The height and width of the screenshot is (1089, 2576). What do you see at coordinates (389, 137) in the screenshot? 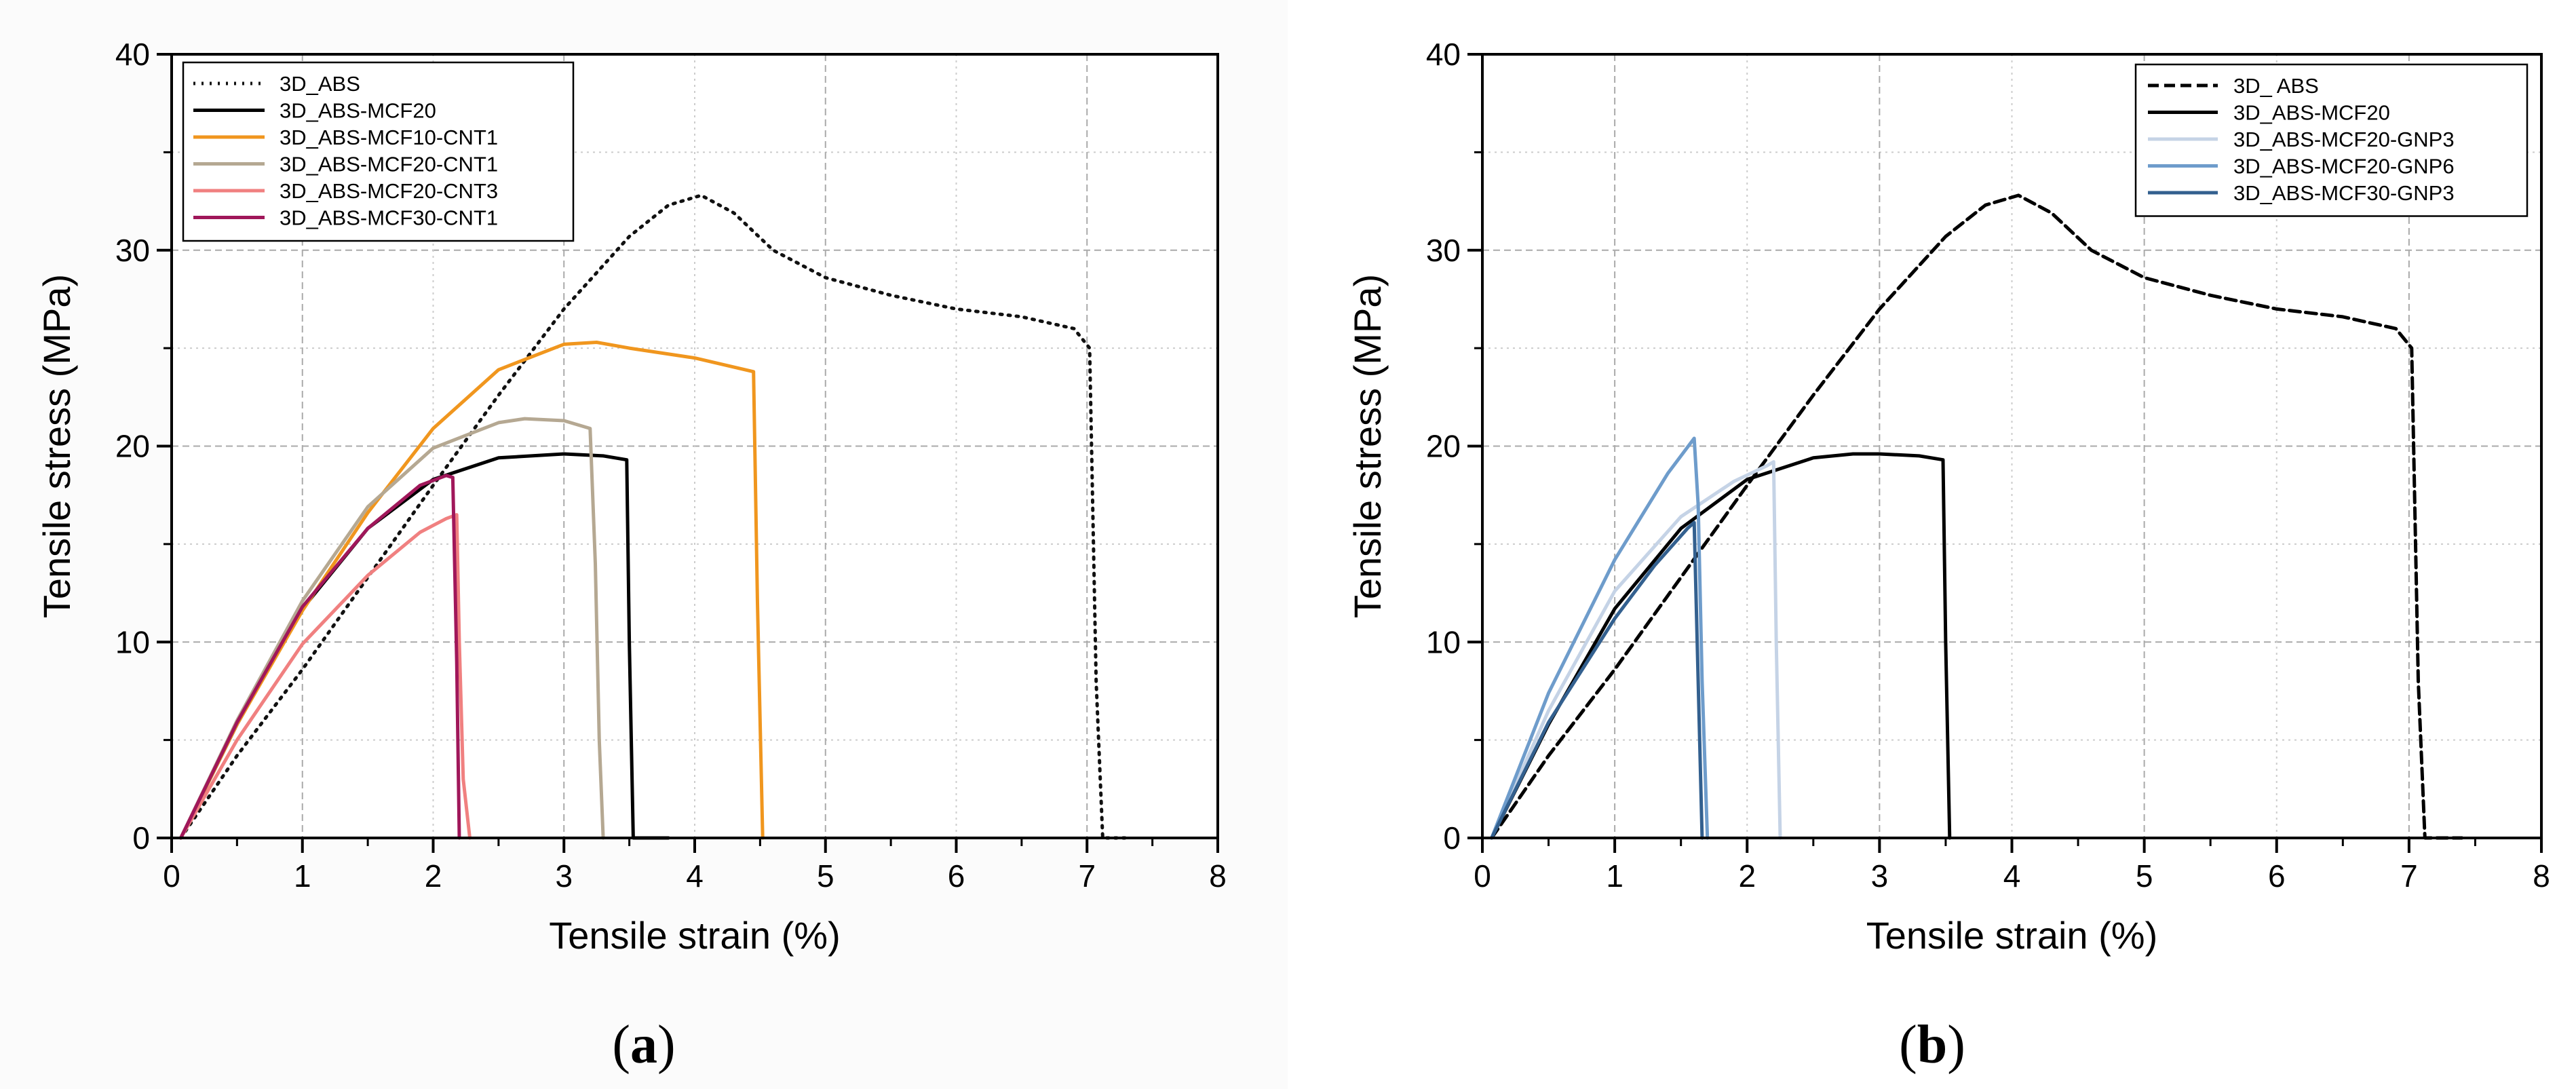
I see `legend-entry-3: 3D_ABS-MCF10-CNT1` at bounding box center [389, 137].